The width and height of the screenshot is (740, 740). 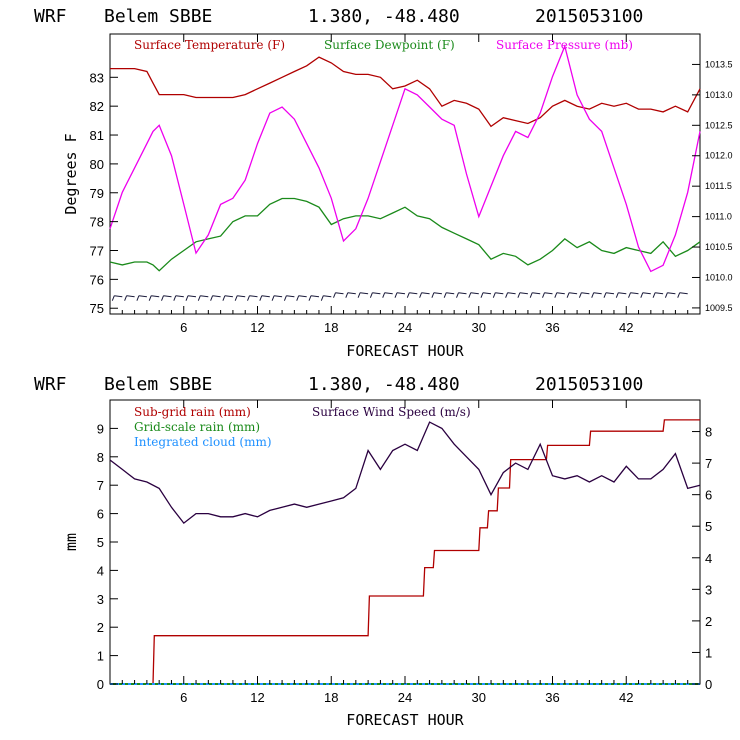 What do you see at coordinates (97, 164) in the screenshot?
I see `surface-ytick-label: 80` at bounding box center [97, 164].